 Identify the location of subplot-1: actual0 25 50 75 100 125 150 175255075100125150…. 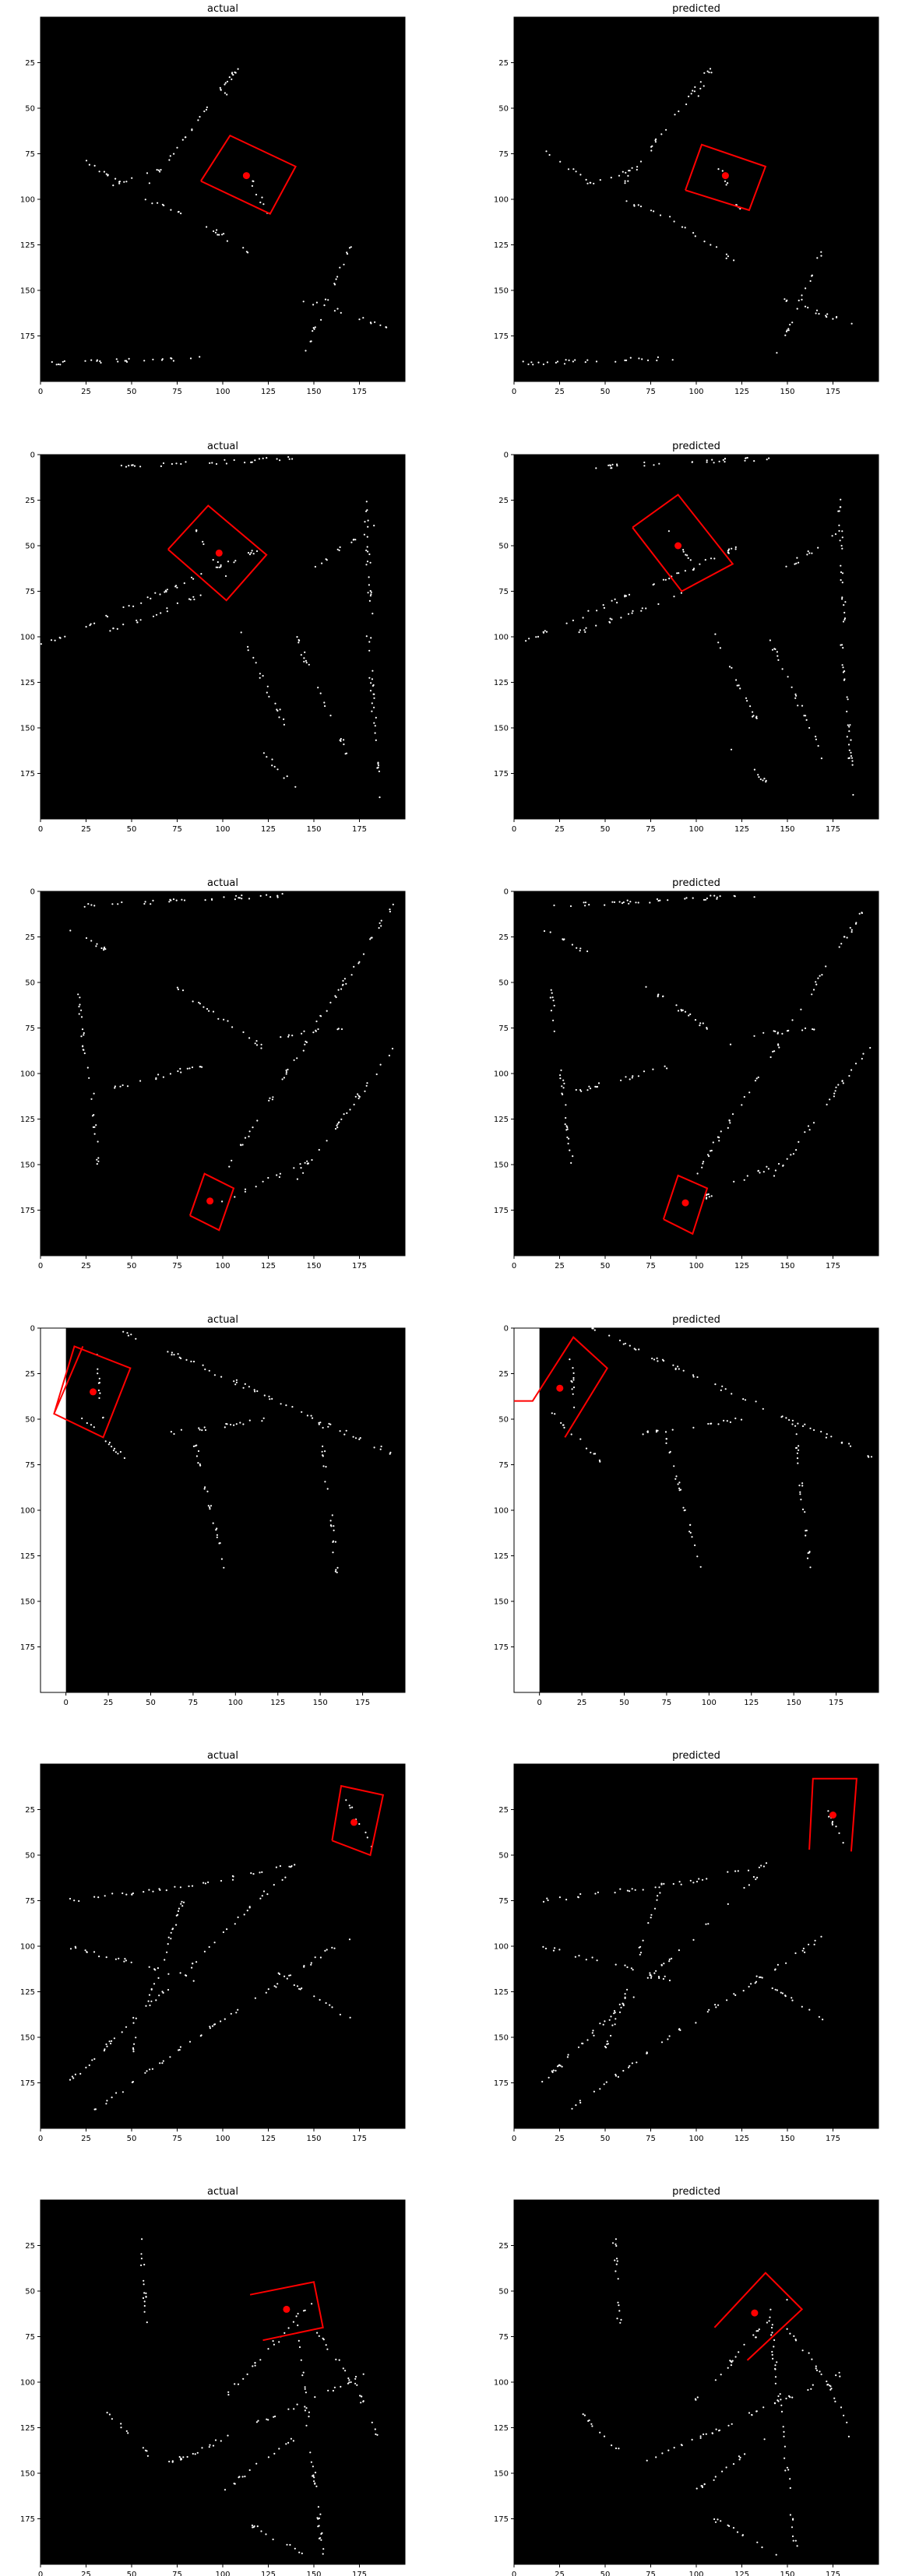
(212, 199).